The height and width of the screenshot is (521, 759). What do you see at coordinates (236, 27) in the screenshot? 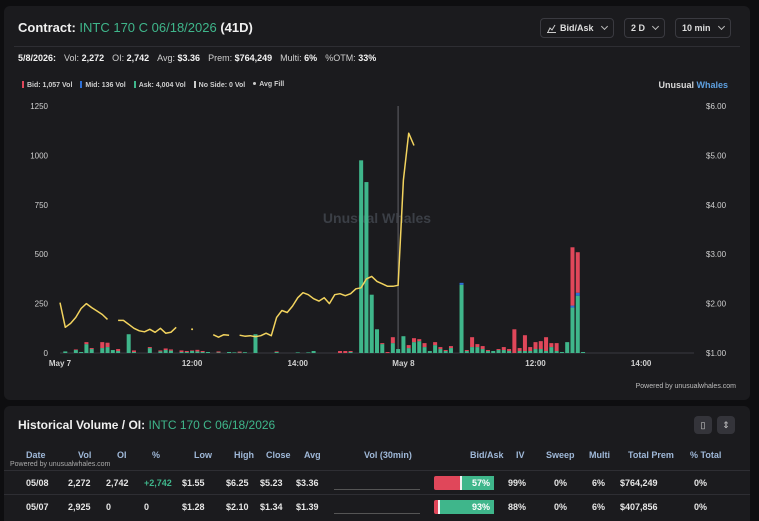
I see `dte-label: (41D)` at bounding box center [236, 27].